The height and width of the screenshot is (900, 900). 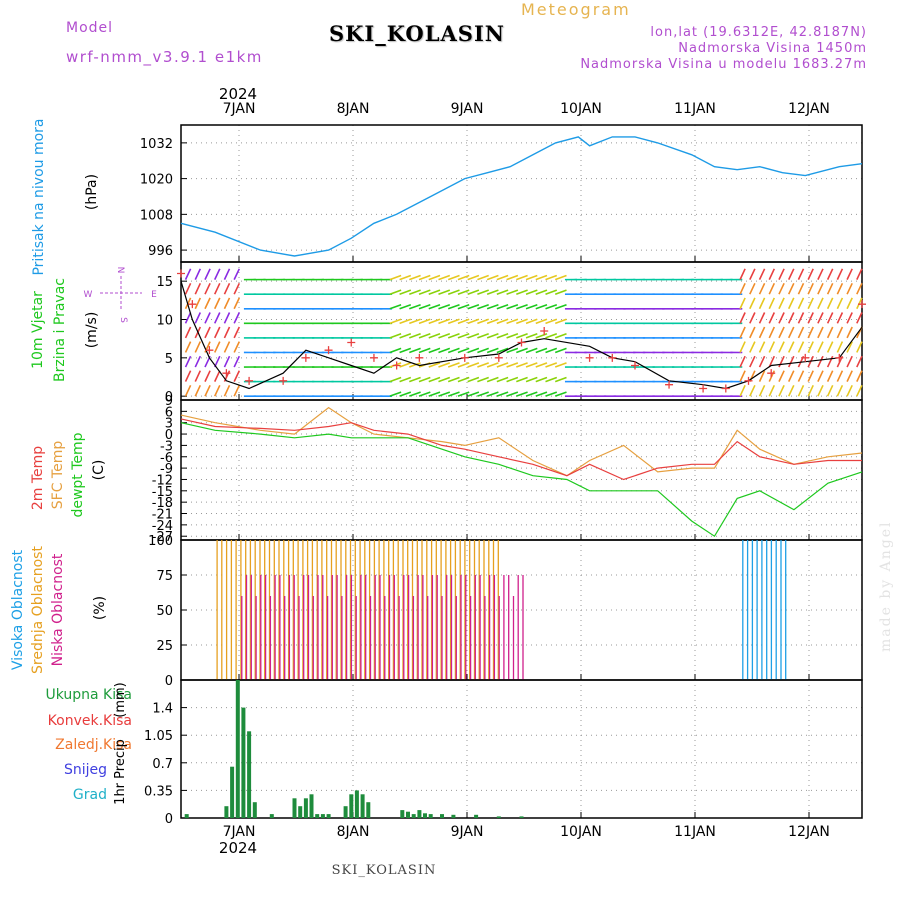 I want to click on y-tick-label: 9, so click(x=169, y=401).